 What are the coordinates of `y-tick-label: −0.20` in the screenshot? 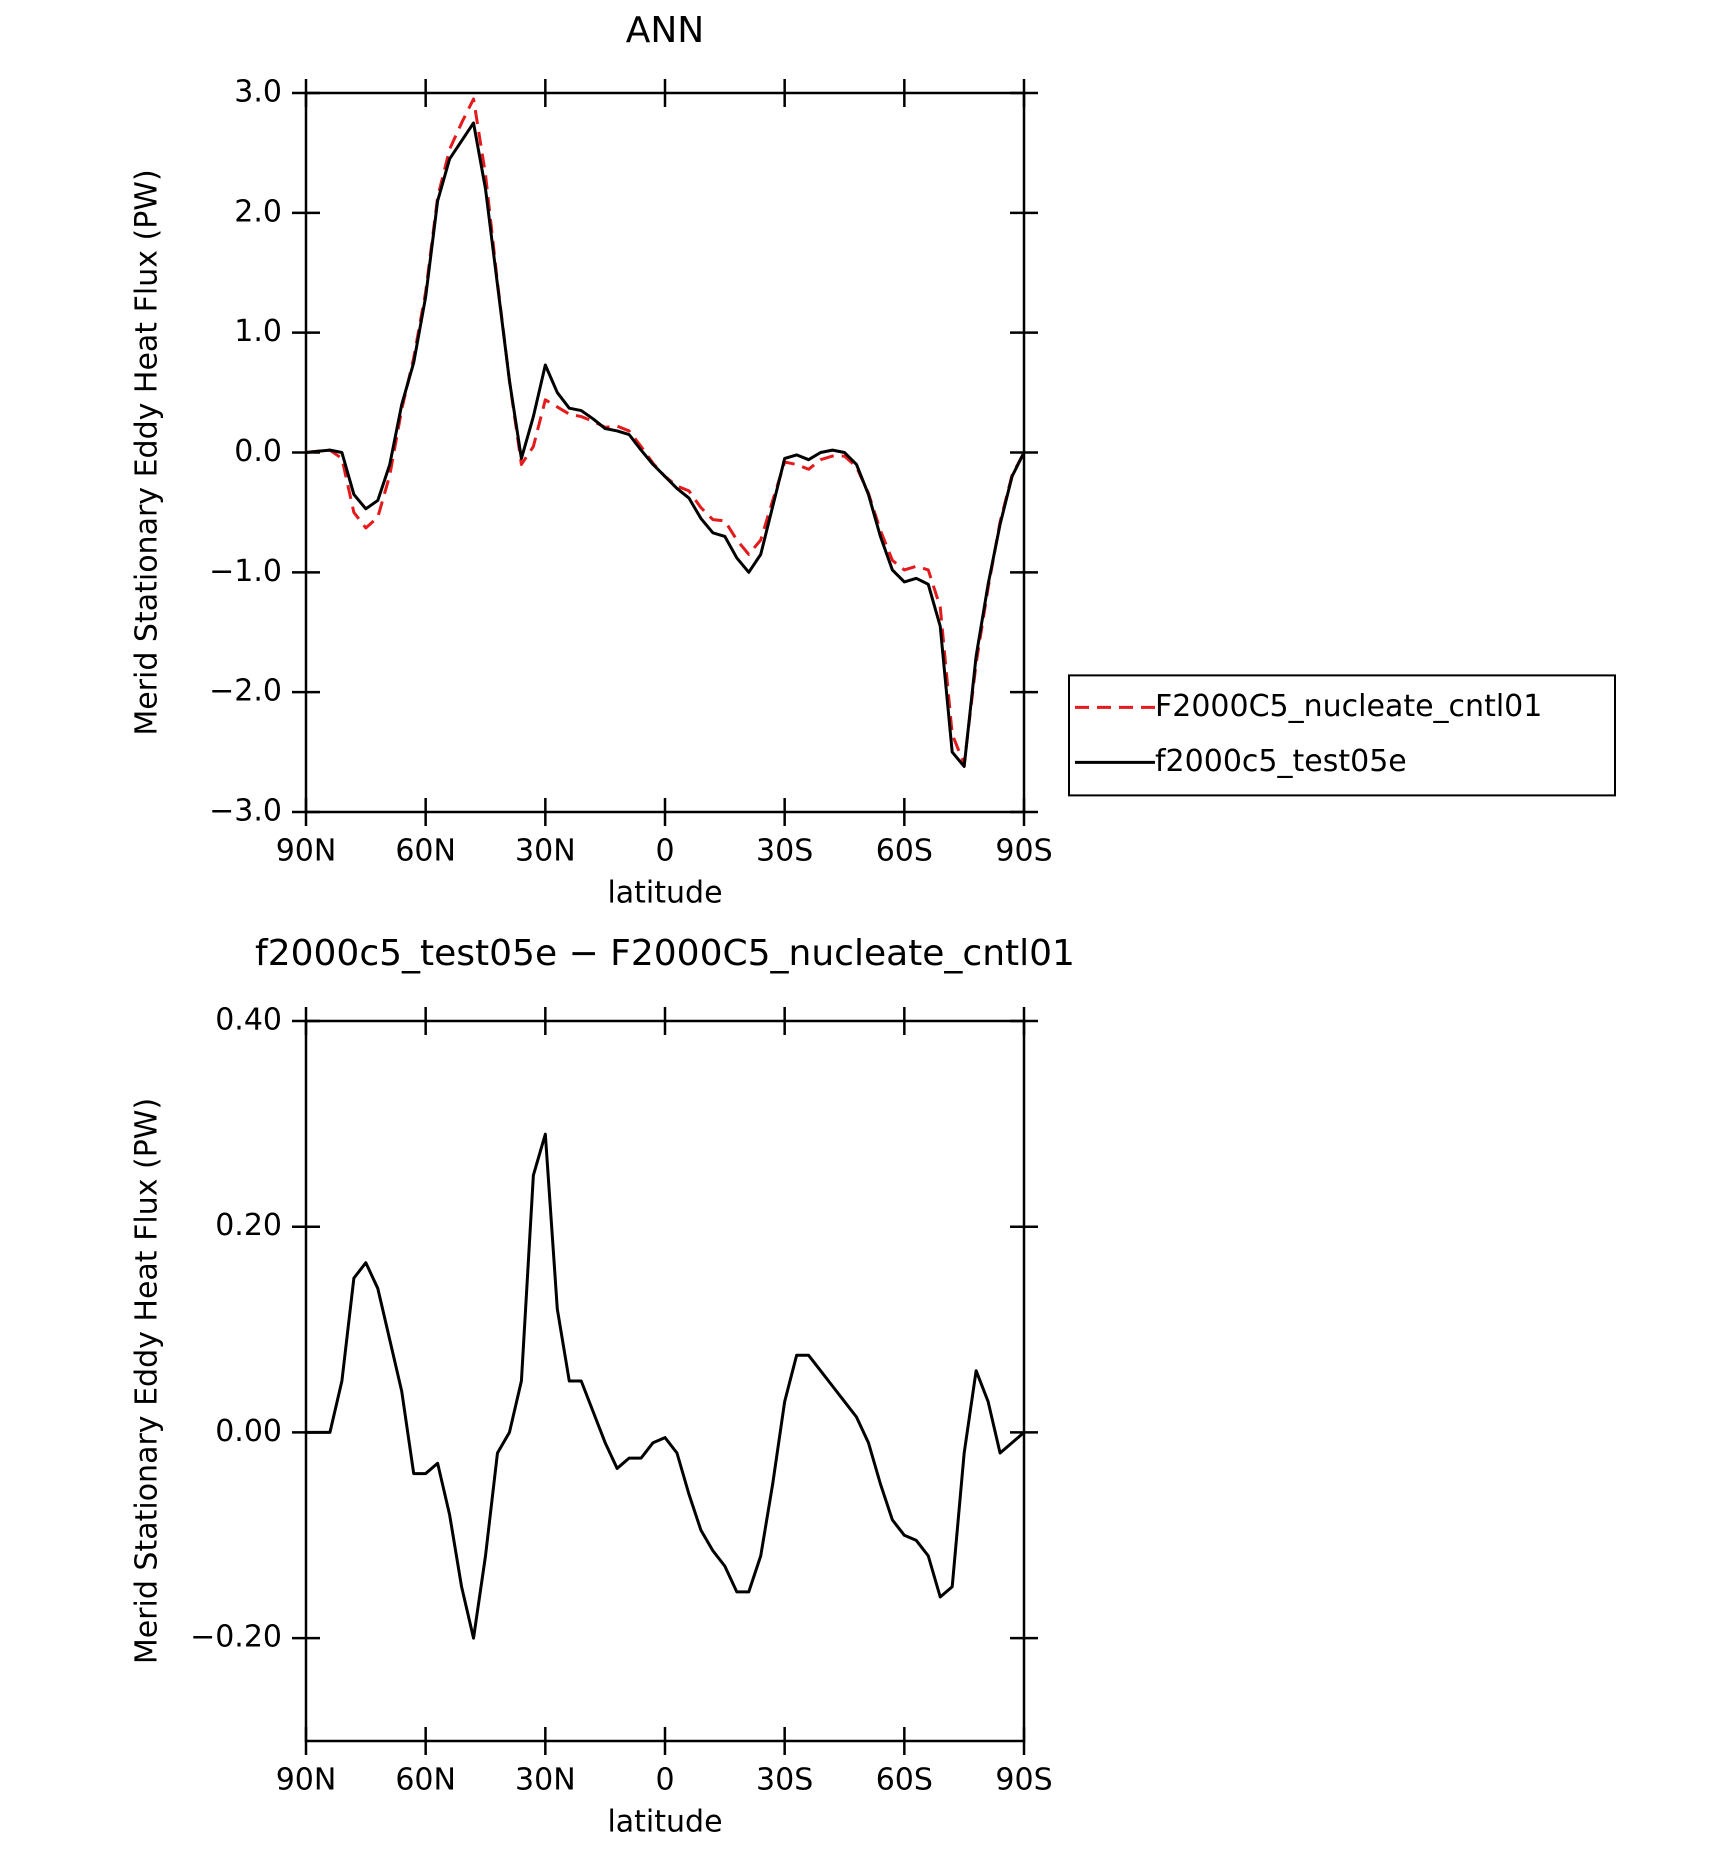 It's located at (236, 1637).